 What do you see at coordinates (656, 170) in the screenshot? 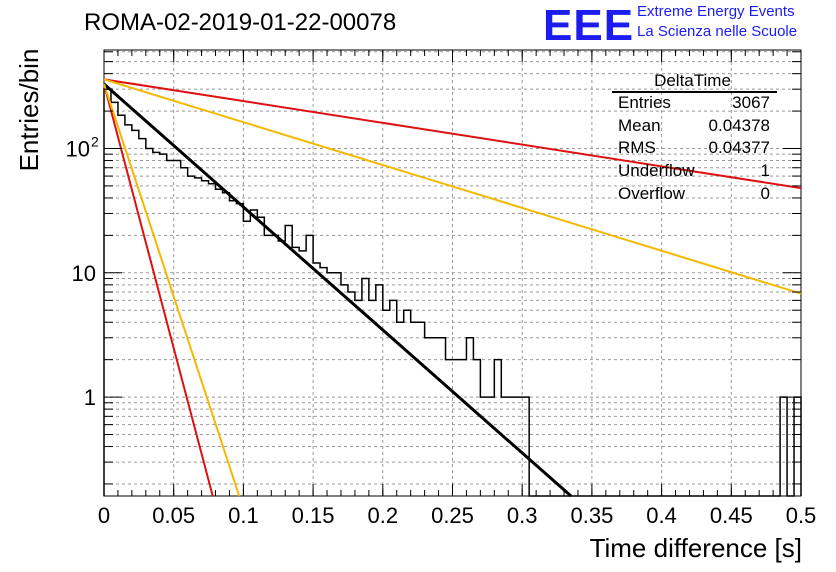
I see `stat-key: Underflow` at bounding box center [656, 170].